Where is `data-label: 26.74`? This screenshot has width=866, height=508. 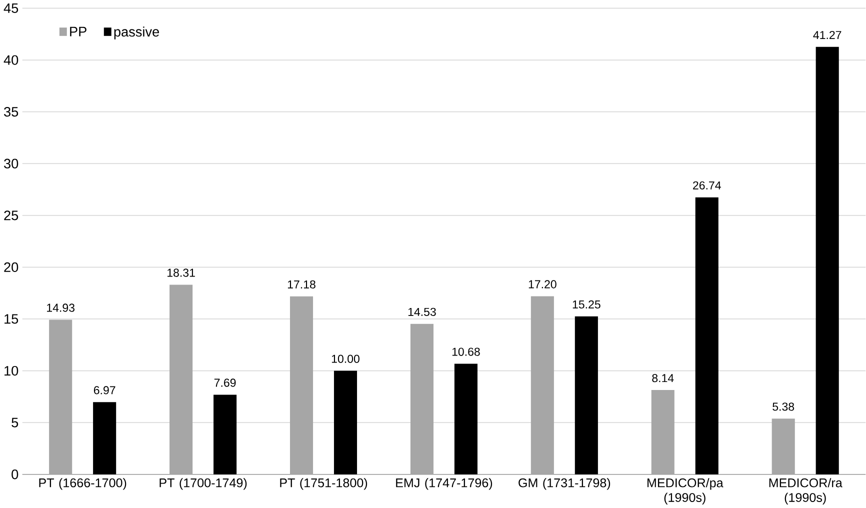
data-label: 26.74 is located at coordinates (707, 185).